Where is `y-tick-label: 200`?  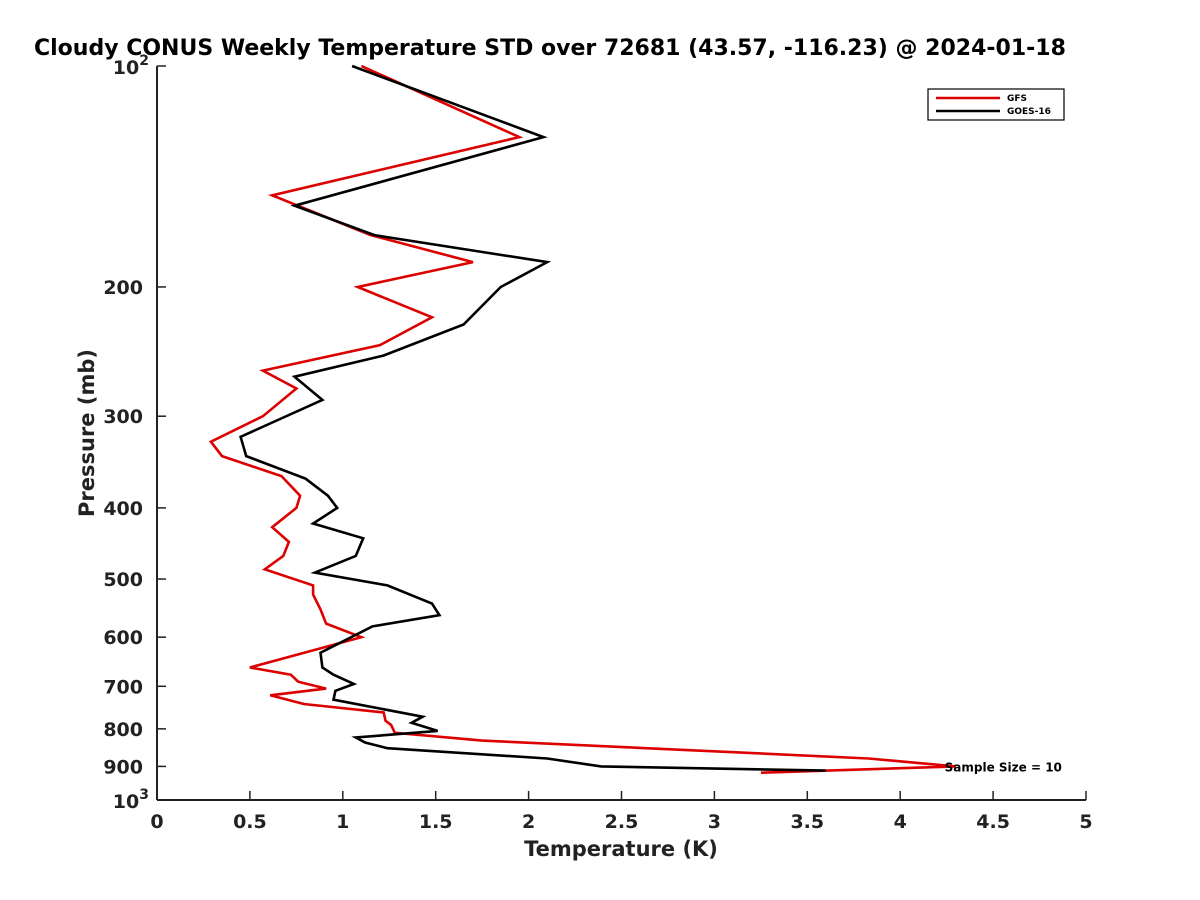
y-tick-label: 200 is located at coordinates (123, 288).